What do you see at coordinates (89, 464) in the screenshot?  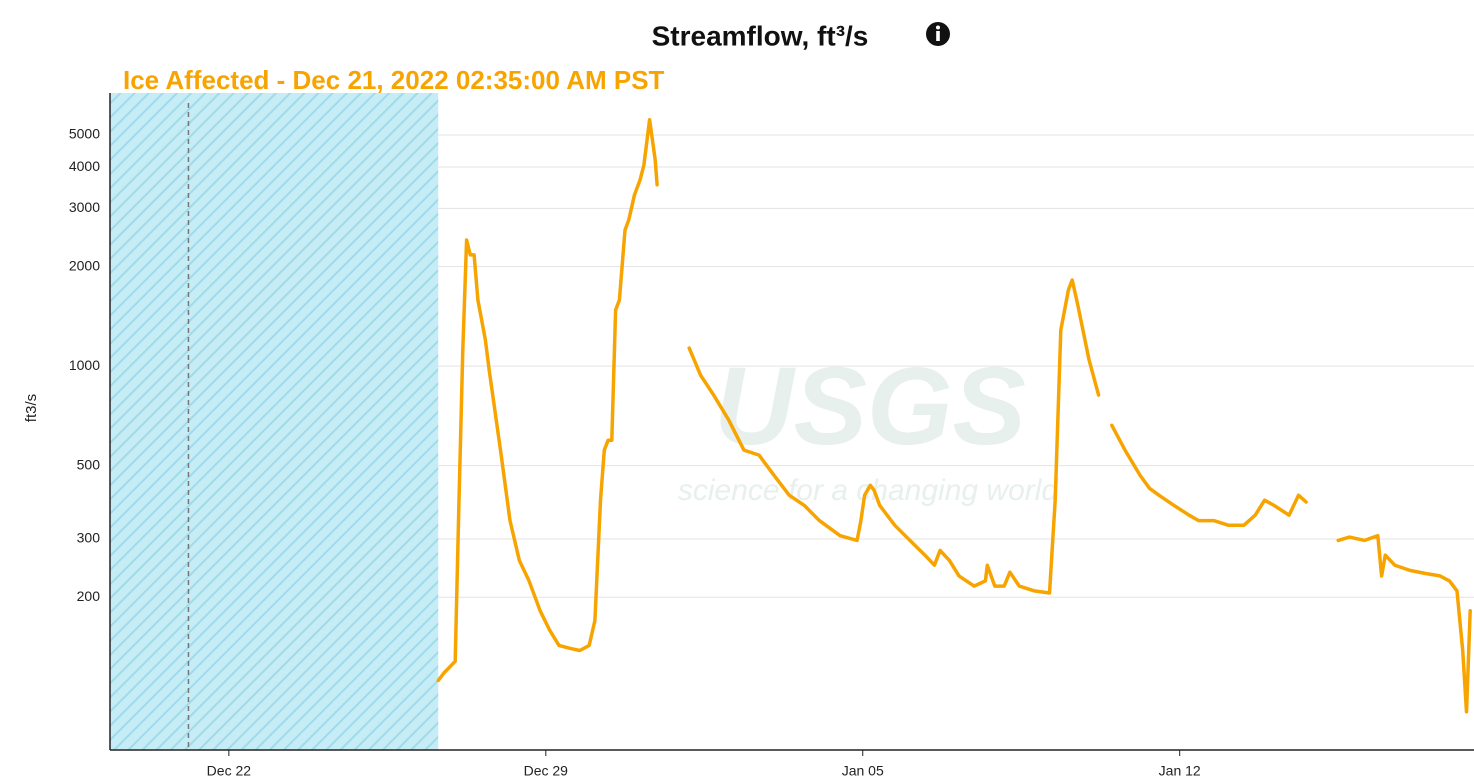 I see `y-tick-label: 500` at bounding box center [89, 464].